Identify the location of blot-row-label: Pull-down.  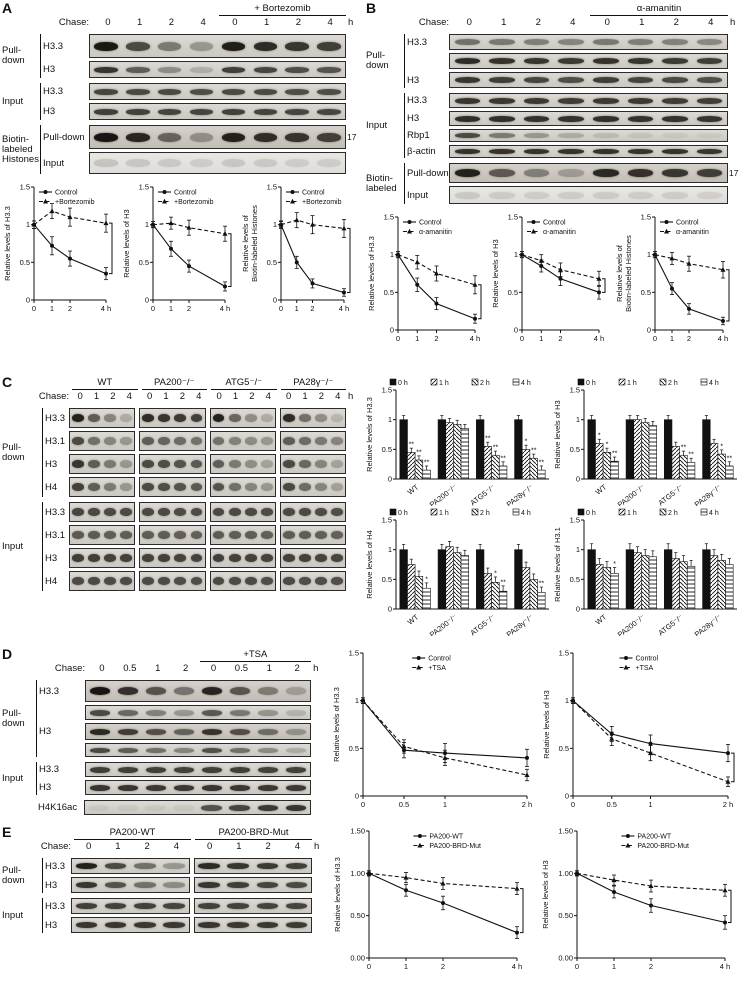
(428, 173).